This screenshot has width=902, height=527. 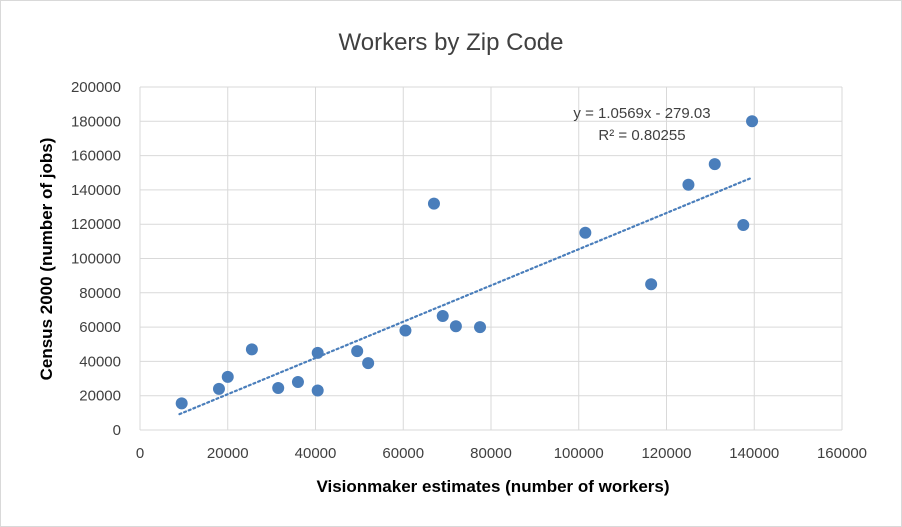 What do you see at coordinates (666, 453) in the screenshot?
I see `x-tick-label: 120000` at bounding box center [666, 453].